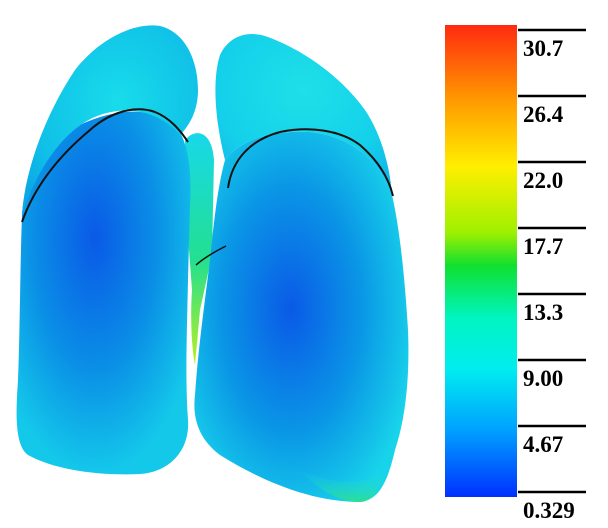 This screenshot has width=608, height=528. Describe the element at coordinates (543, 114) in the screenshot. I see `colorbar-tick-label: 26.4` at that location.